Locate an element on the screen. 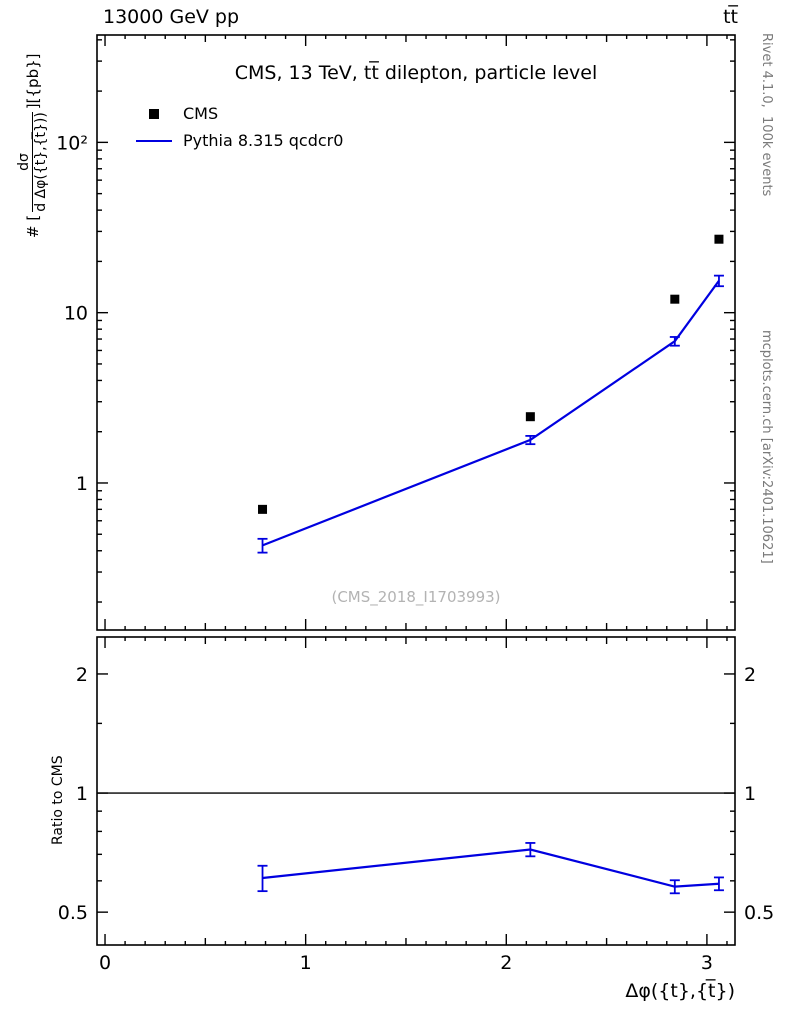 This screenshot has height=1024, width=786. legend-label-pythia: Pythia 8.315 qcdcr0 is located at coordinates (263, 140).